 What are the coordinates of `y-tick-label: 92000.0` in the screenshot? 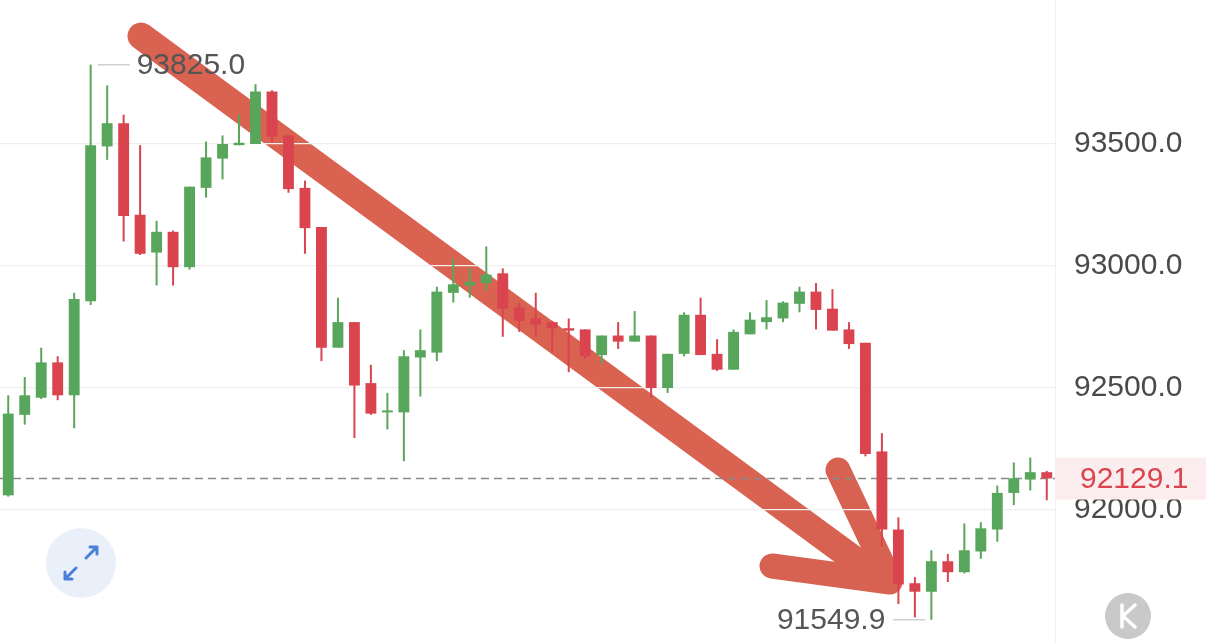 It's located at (1128, 508).